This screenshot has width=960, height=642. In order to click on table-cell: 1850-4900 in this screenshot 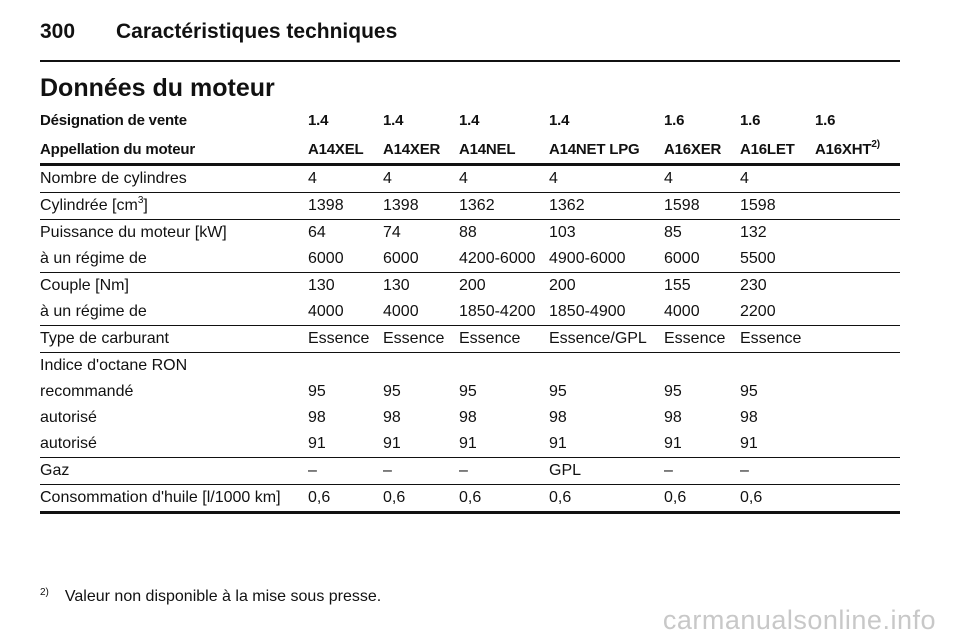, I will do `click(587, 311)`.